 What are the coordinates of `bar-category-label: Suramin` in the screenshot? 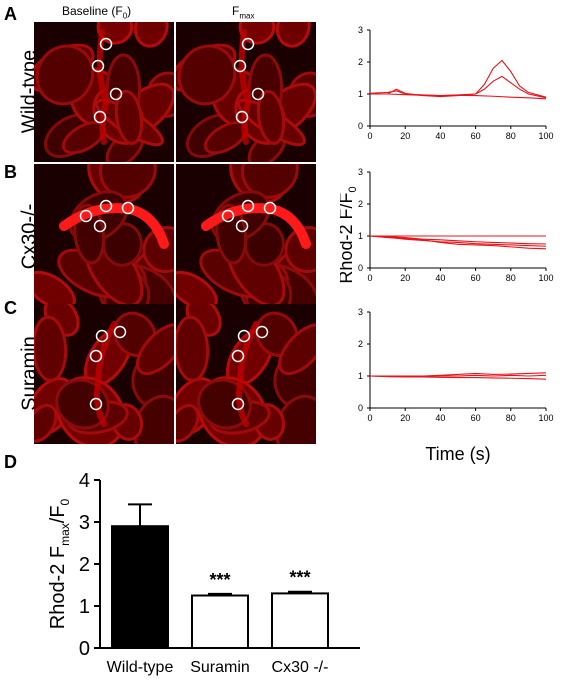 It's located at (220, 667).